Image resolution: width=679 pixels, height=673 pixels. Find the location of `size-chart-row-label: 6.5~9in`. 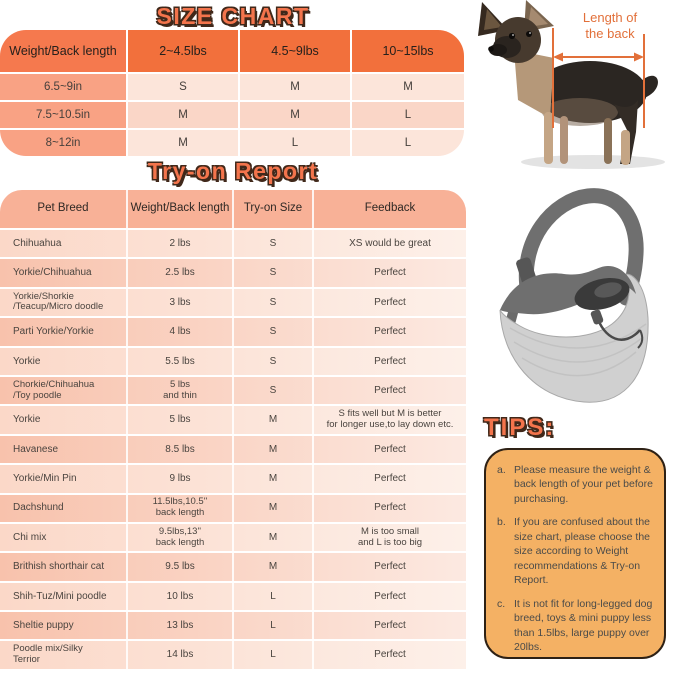

size-chart-row-label: 6.5~9in is located at coordinates (64, 87).